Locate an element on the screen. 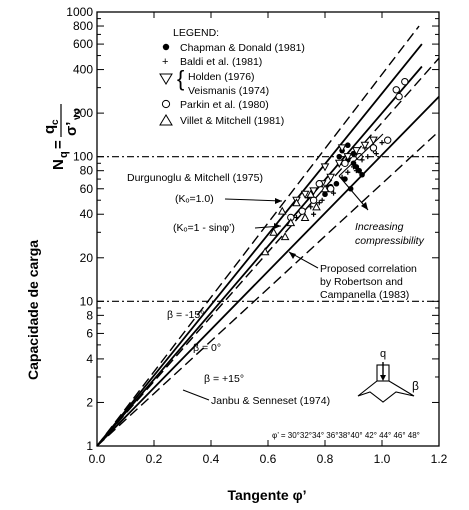 This screenshot has height=510, width=469. y-tick-label: 40 is located at coordinates (87, 214).